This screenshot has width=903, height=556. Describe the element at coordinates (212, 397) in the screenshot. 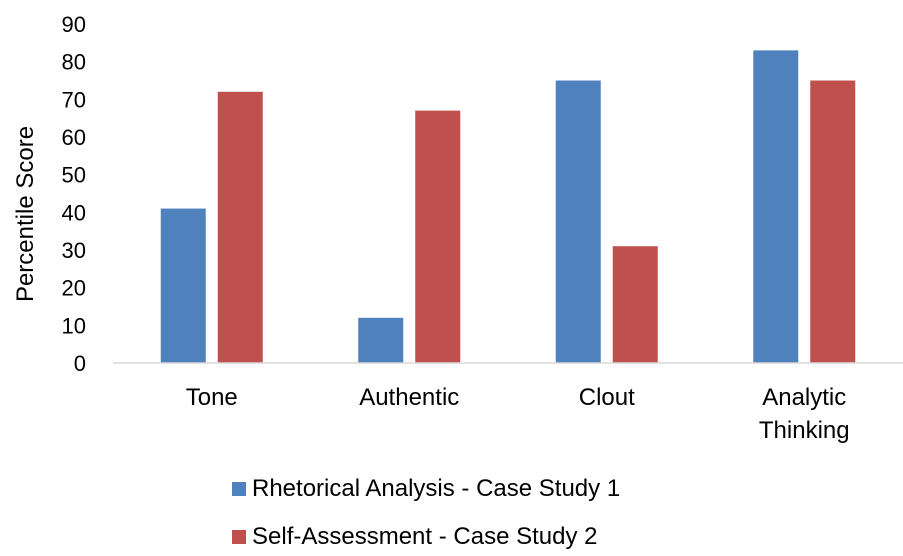

I see `x-tick-label: Tone` at that location.